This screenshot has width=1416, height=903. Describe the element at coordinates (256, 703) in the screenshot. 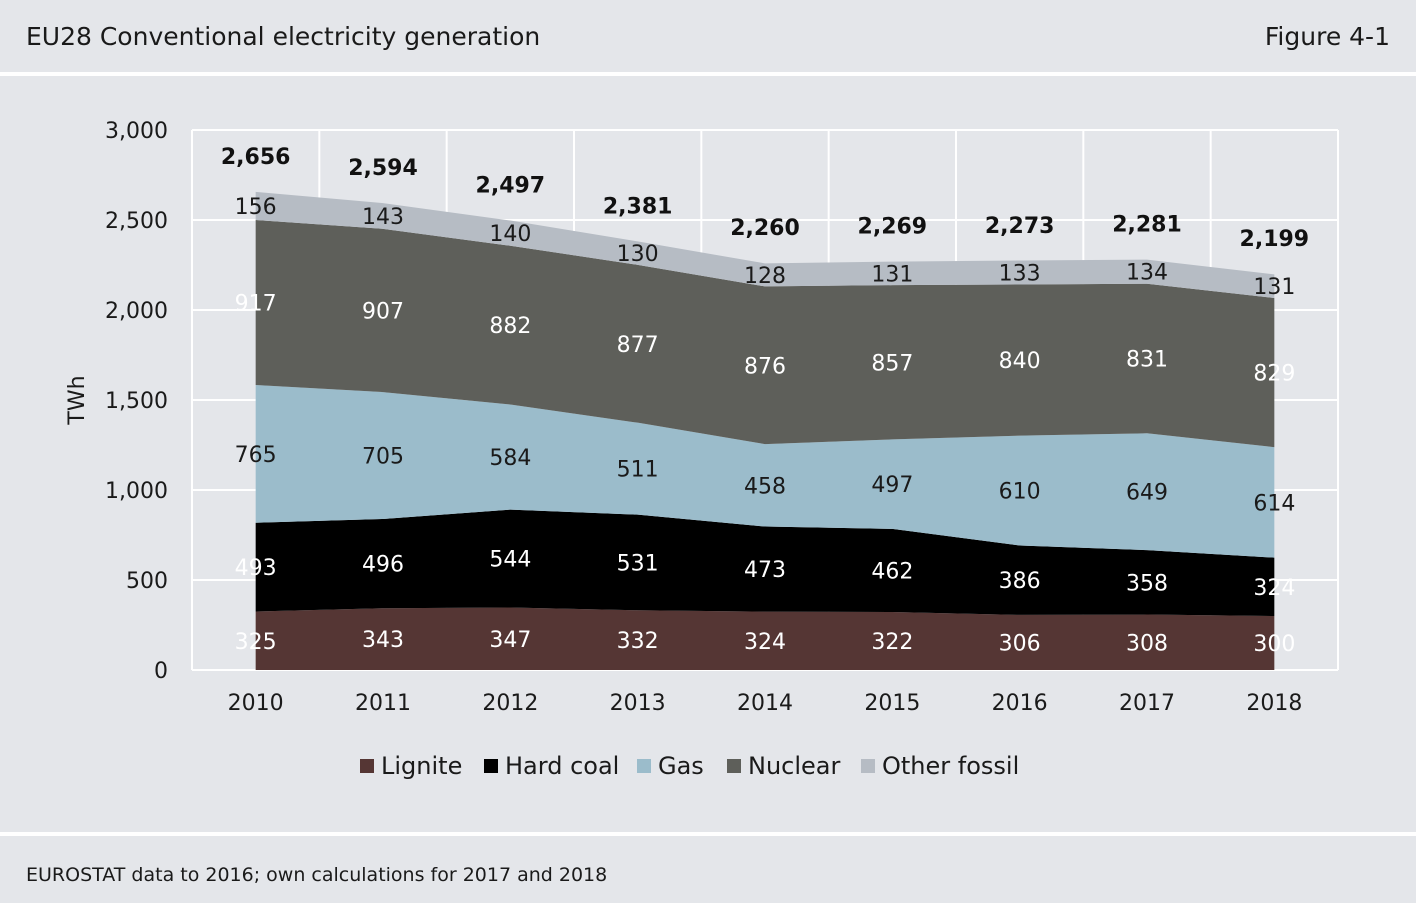

I see `x-tick-label-2010: 2010` at that location.